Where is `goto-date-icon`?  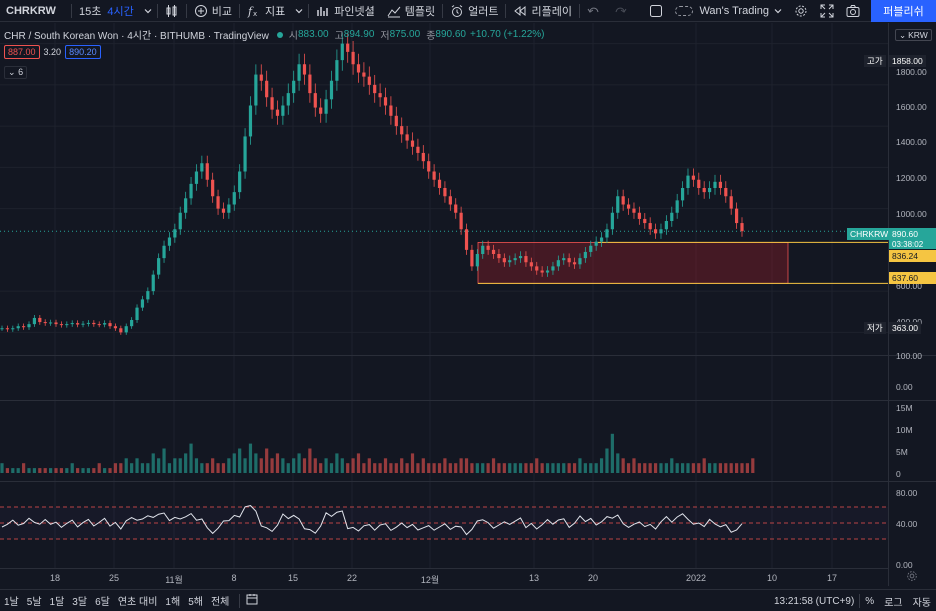
goto-date-icon is located at coordinates (252, 600).